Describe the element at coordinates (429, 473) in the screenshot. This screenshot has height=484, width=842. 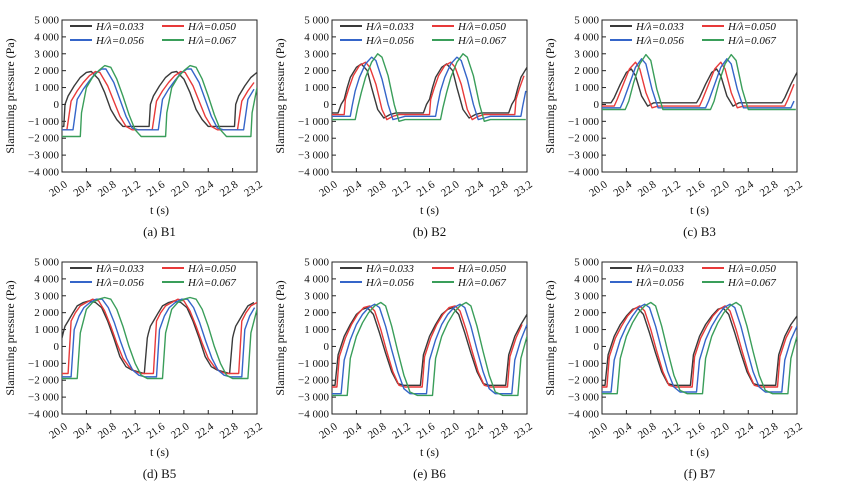
I see `panel-caption: (e) B6` at that location.